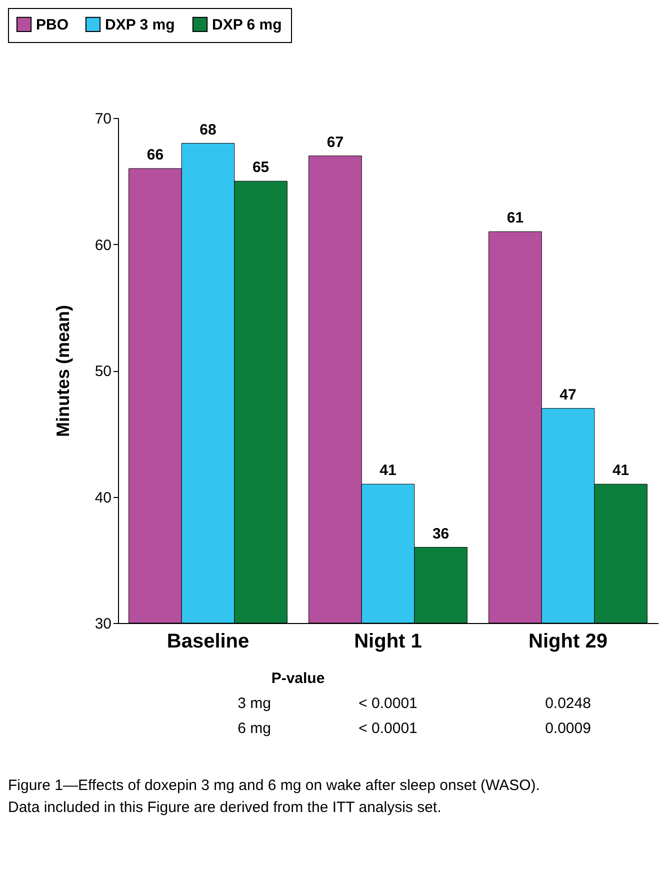 This screenshot has width=671, height=887. What do you see at coordinates (254, 703) in the screenshot?
I see `text: 3 mg` at bounding box center [254, 703].